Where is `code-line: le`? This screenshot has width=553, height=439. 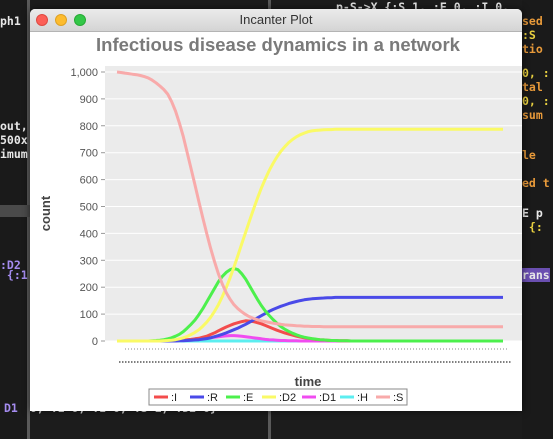
code-line: le is located at coordinates (529, 155).